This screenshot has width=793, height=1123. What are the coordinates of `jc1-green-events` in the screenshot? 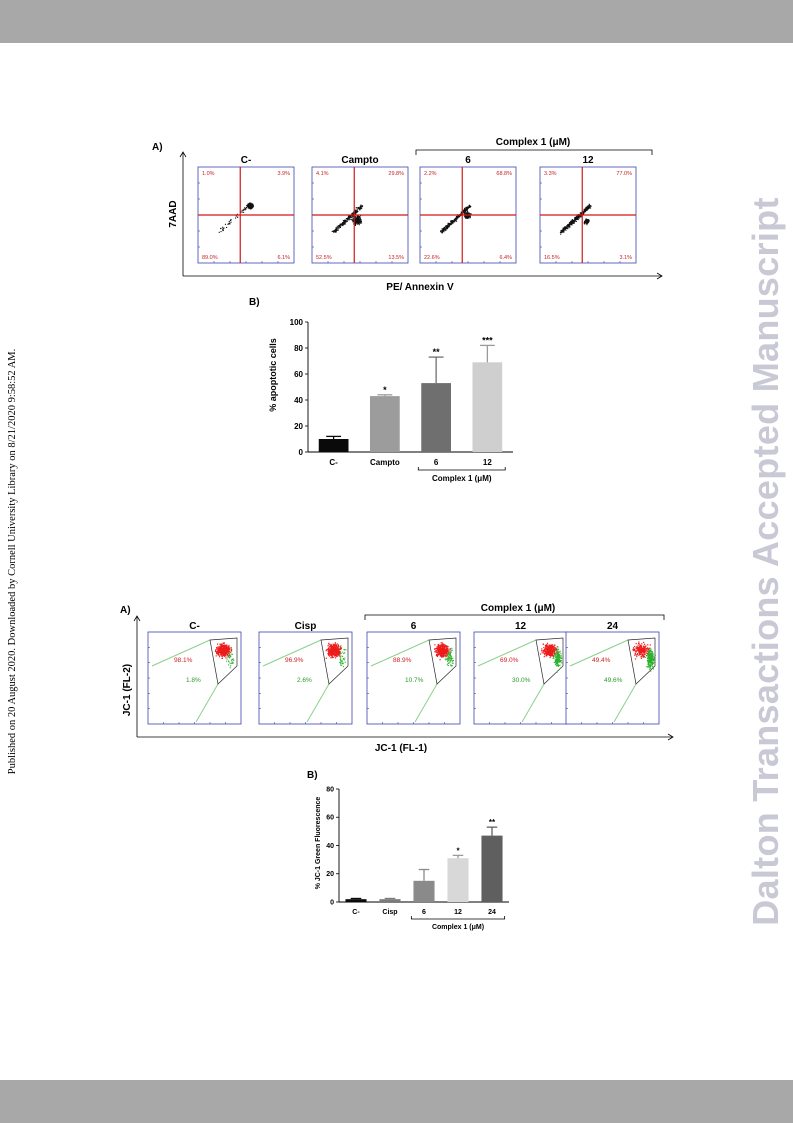 It's located at (557, 659).